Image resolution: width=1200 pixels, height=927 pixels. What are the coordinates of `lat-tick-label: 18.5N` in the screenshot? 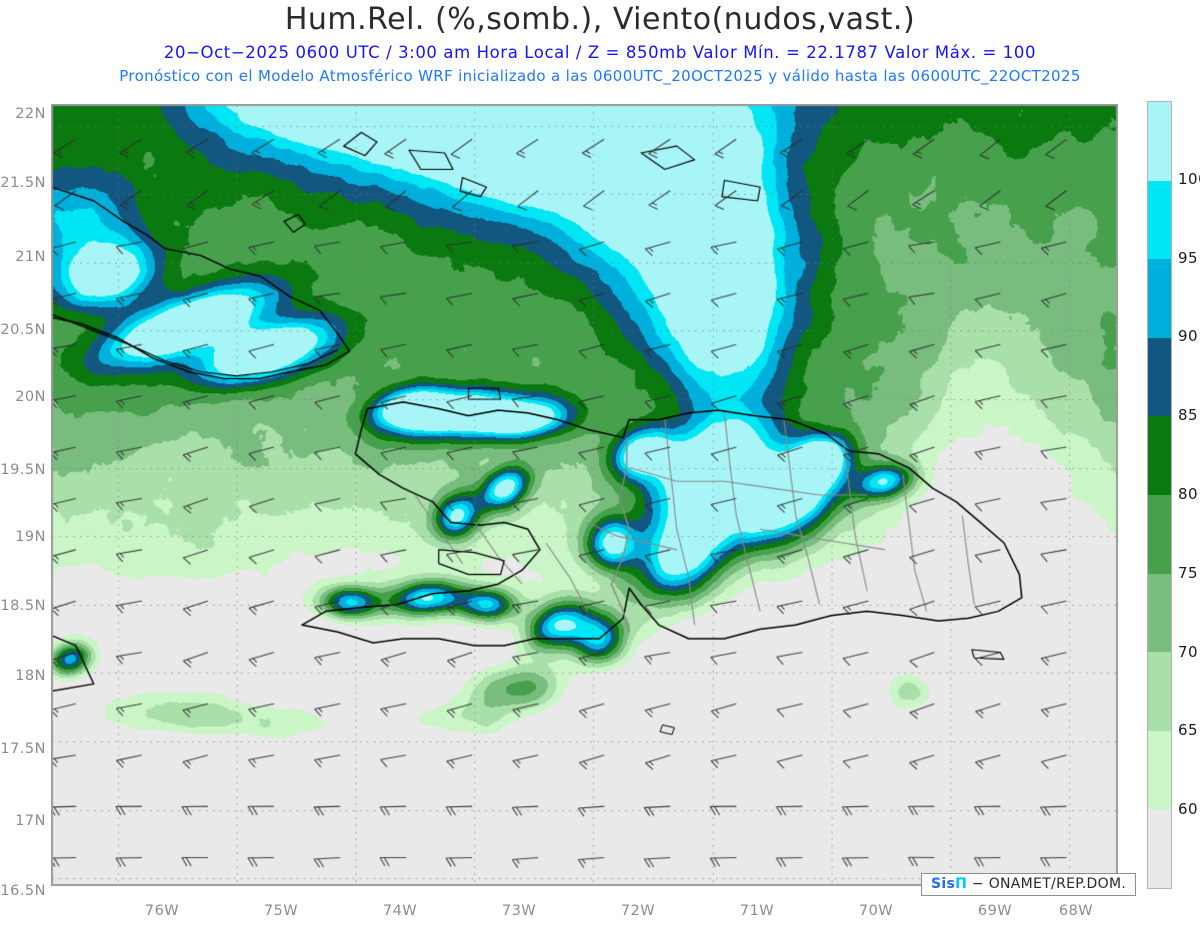 It's located at (23, 606).